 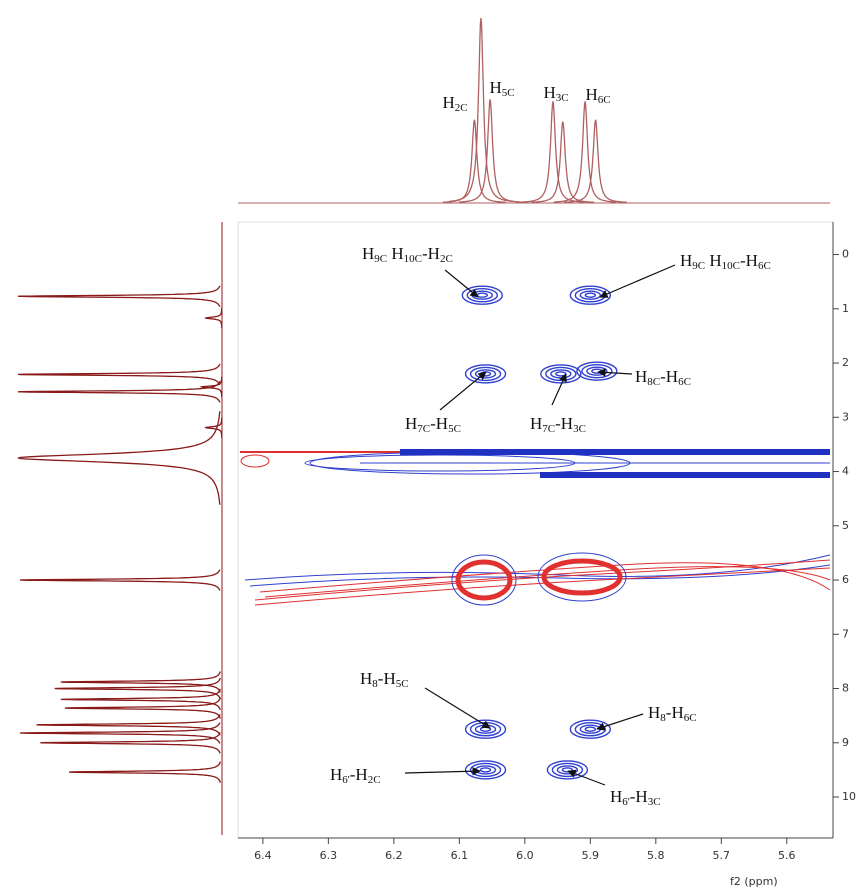 What do you see at coordinates (591, 855) in the screenshot?
I see `x-tick-label: 5.9` at bounding box center [591, 855].